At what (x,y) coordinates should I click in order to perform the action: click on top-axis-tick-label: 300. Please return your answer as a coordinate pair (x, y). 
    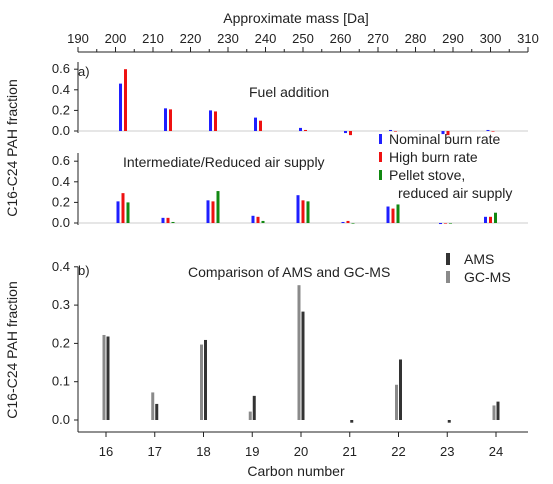
    Looking at the image, I should click on (491, 38).